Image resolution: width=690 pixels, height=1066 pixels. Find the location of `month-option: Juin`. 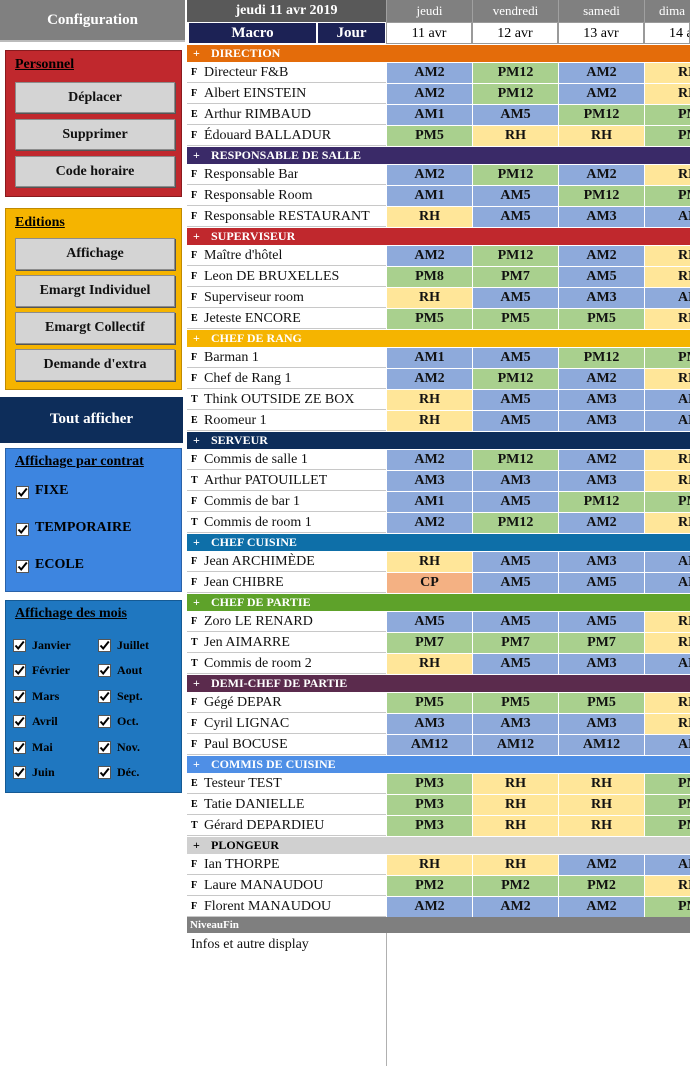

month-option: Juin is located at coordinates (43, 772).